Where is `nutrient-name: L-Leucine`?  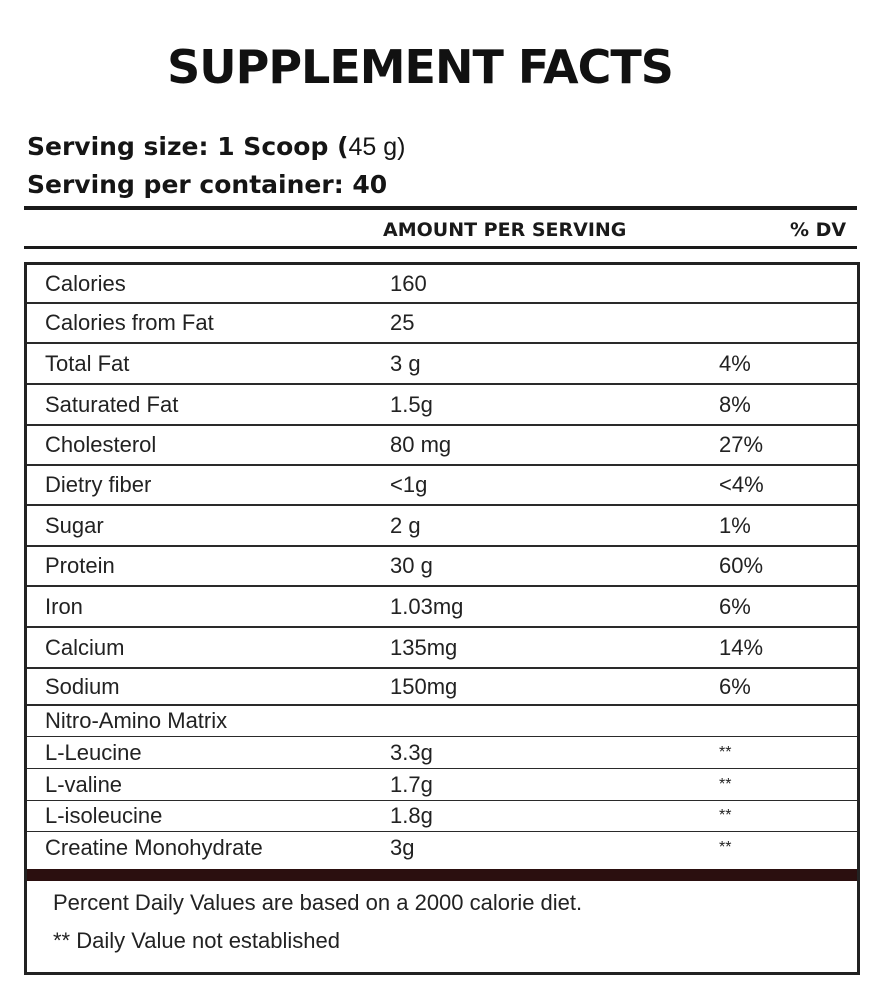
nutrient-name: L-Leucine is located at coordinates (93, 752).